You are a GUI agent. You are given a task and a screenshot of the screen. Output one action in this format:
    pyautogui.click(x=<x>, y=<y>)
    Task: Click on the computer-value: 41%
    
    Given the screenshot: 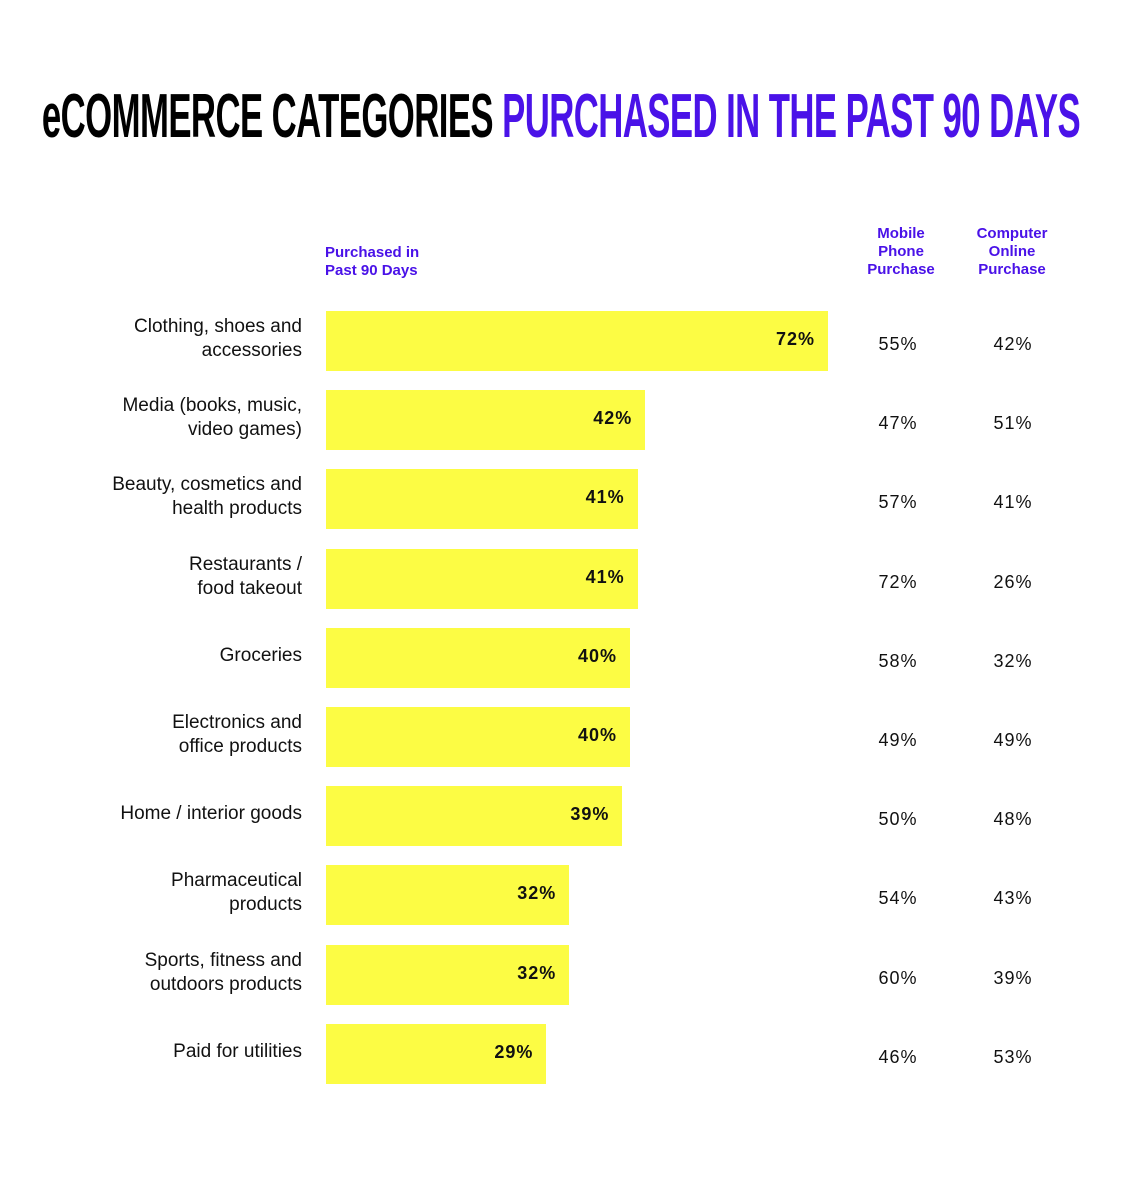 What is the action you would take?
    pyautogui.click(x=1013, y=502)
    